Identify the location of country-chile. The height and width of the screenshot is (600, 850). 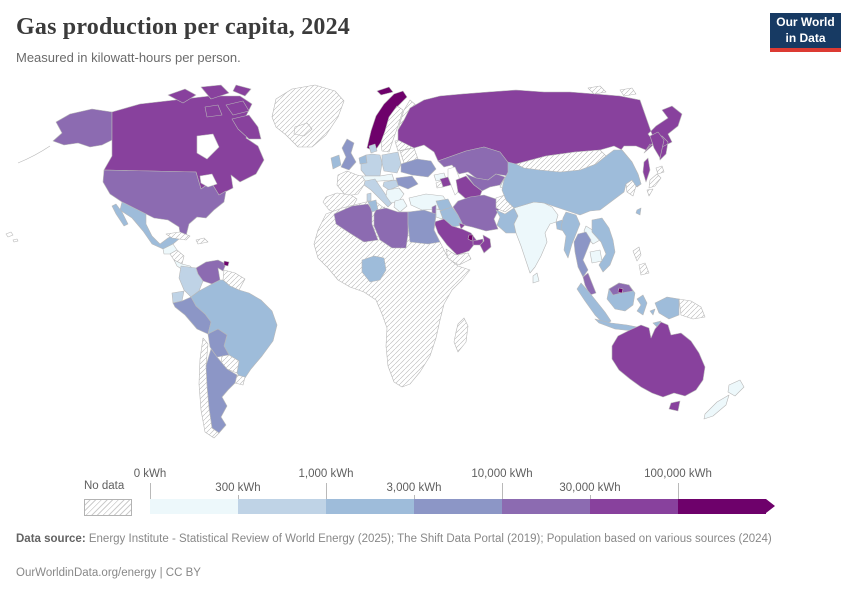
(209, 388).